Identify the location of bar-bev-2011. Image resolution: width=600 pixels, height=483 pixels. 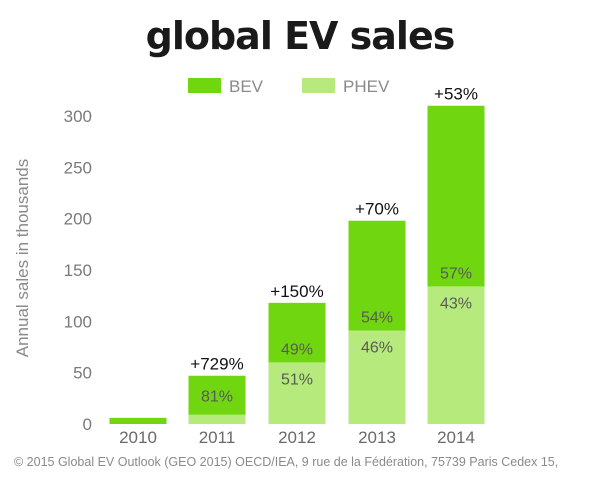
(217, 395).